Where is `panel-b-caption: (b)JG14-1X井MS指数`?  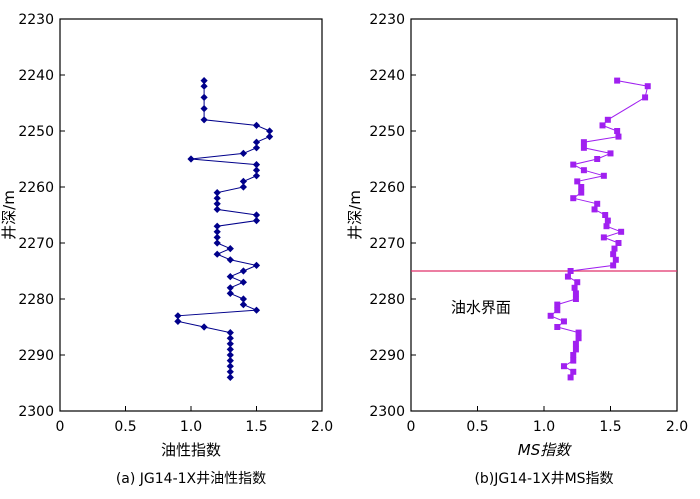
panel-b-caption: (b)JG14-1X井MS指数 is located at coordinates (543, 479).